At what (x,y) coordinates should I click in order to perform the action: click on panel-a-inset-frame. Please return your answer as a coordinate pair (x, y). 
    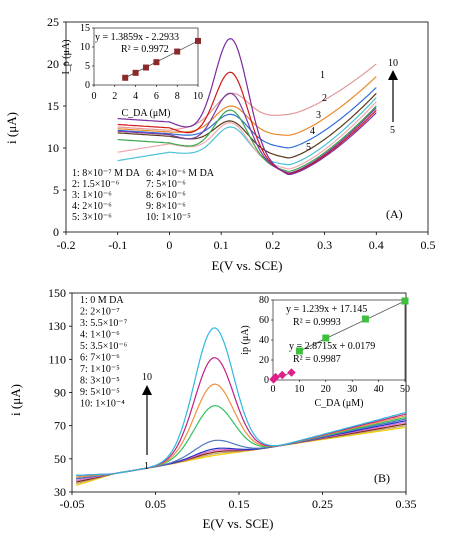
    Looking at the image, I should click on (146, 56).